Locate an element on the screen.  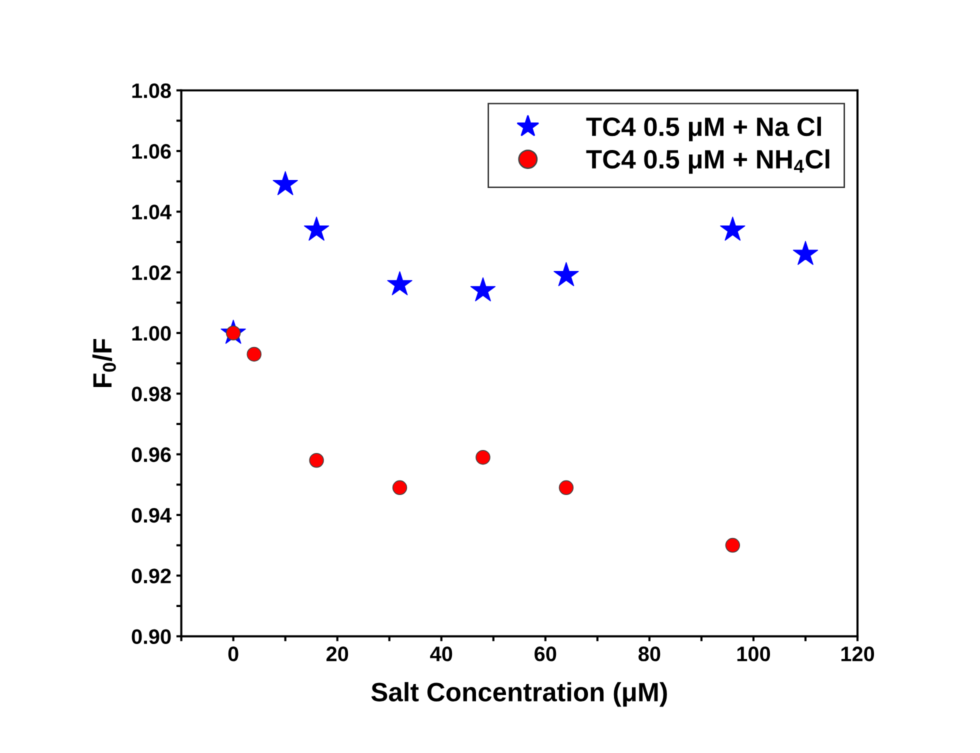
y-tick-label: 0.96 is located at coordinates (151, 454).